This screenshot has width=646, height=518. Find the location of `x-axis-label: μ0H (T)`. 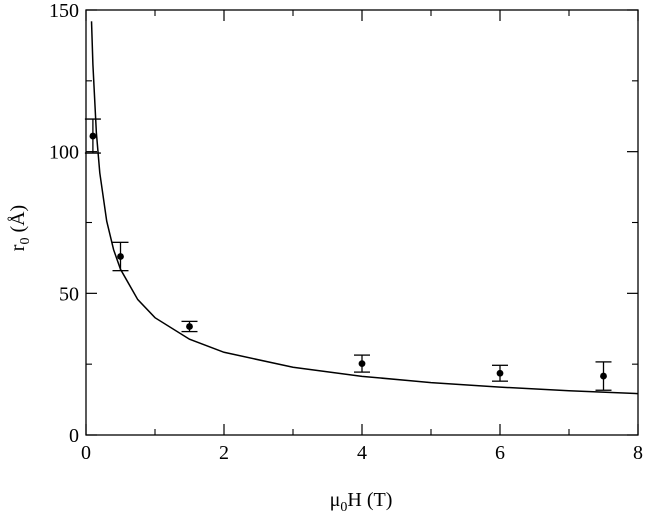

x-axis-label: μ0H (T) is located at coordinates (361, 502).